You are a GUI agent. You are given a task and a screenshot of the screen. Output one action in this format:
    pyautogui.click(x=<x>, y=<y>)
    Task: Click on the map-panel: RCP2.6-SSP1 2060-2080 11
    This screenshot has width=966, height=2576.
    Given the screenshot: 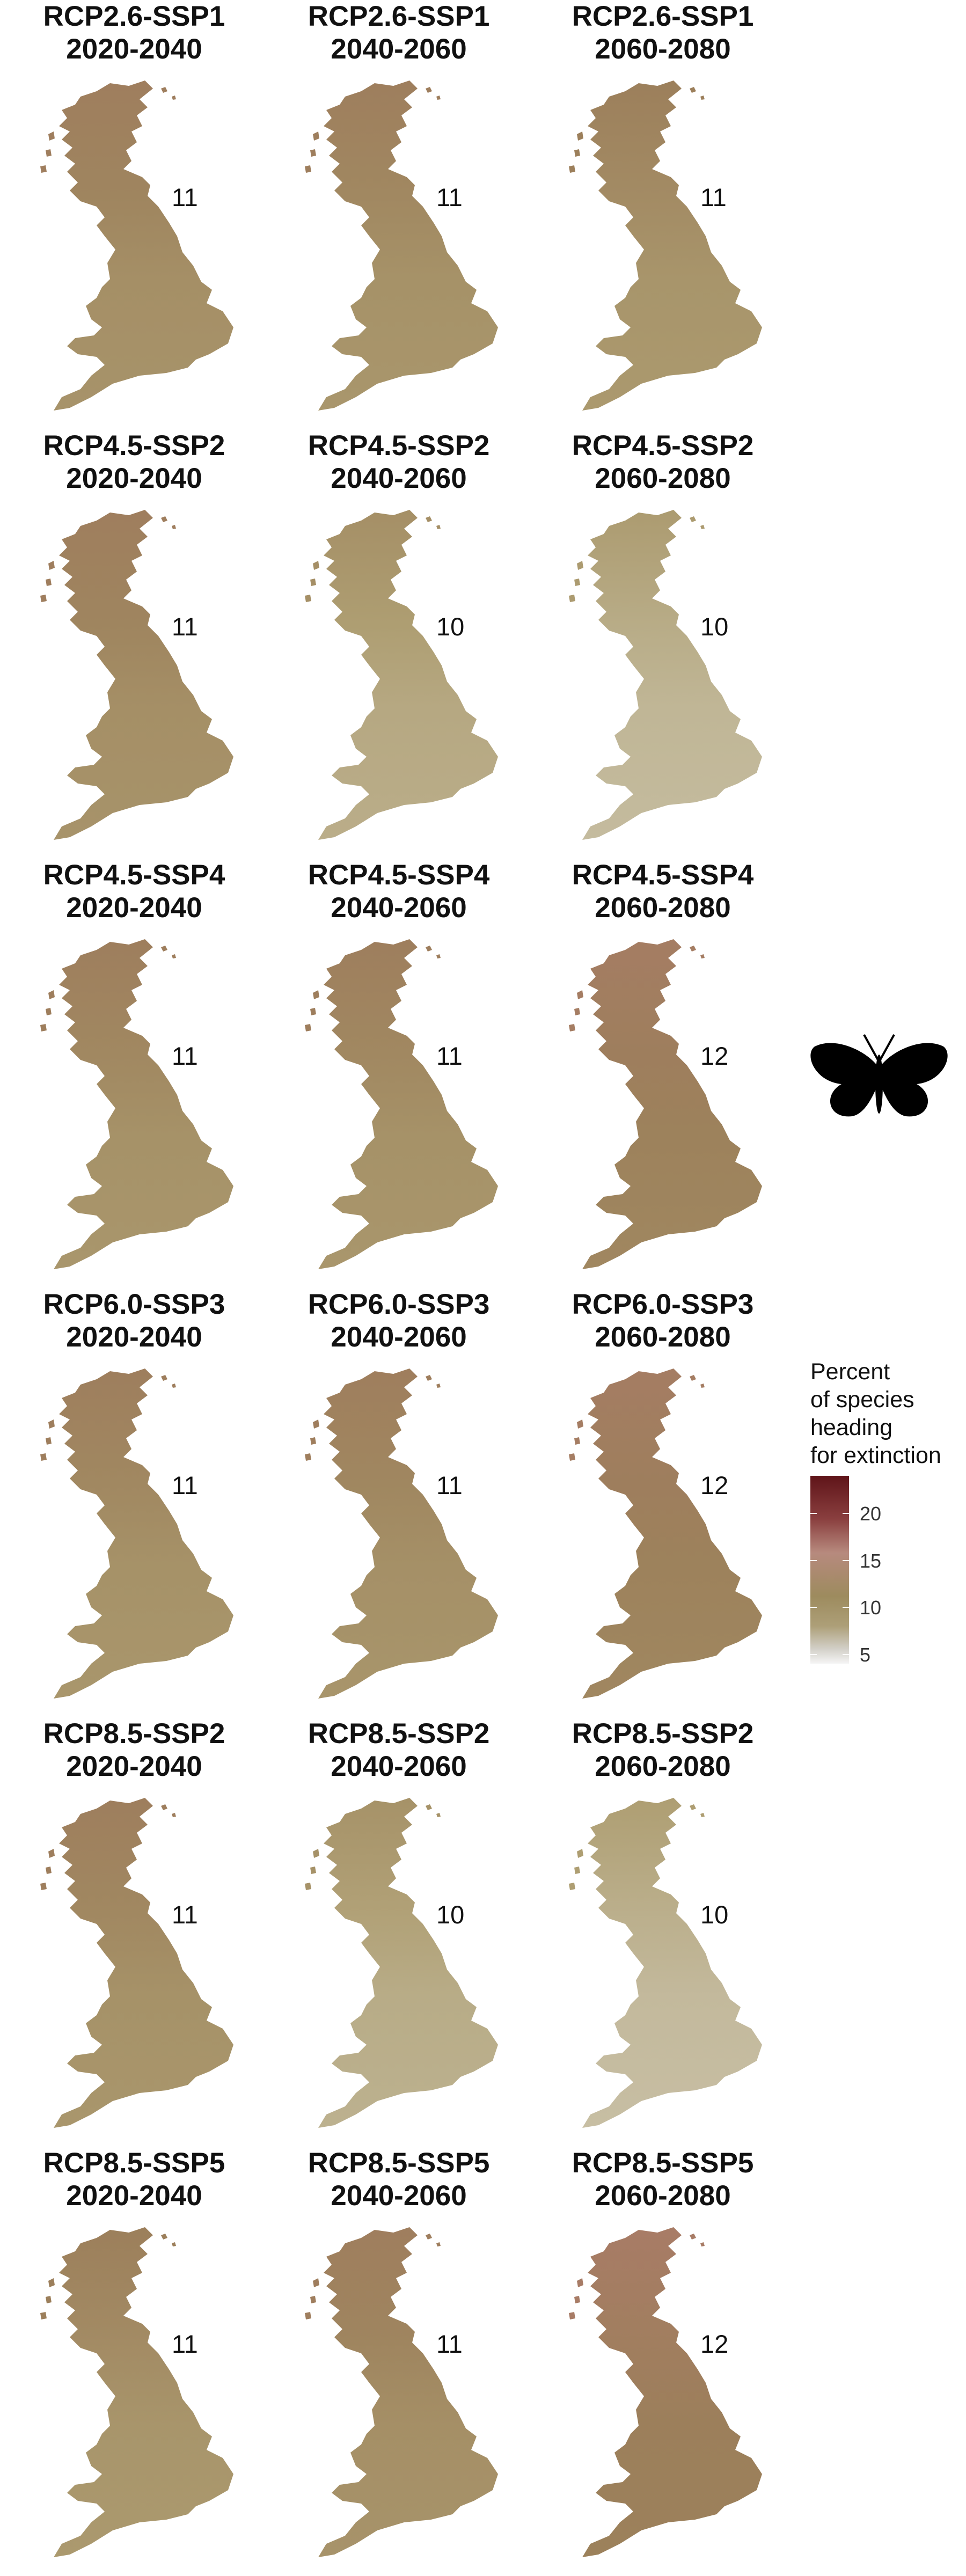 What is the action you would take?
    pyautogui.click(x=663, y=214)
    